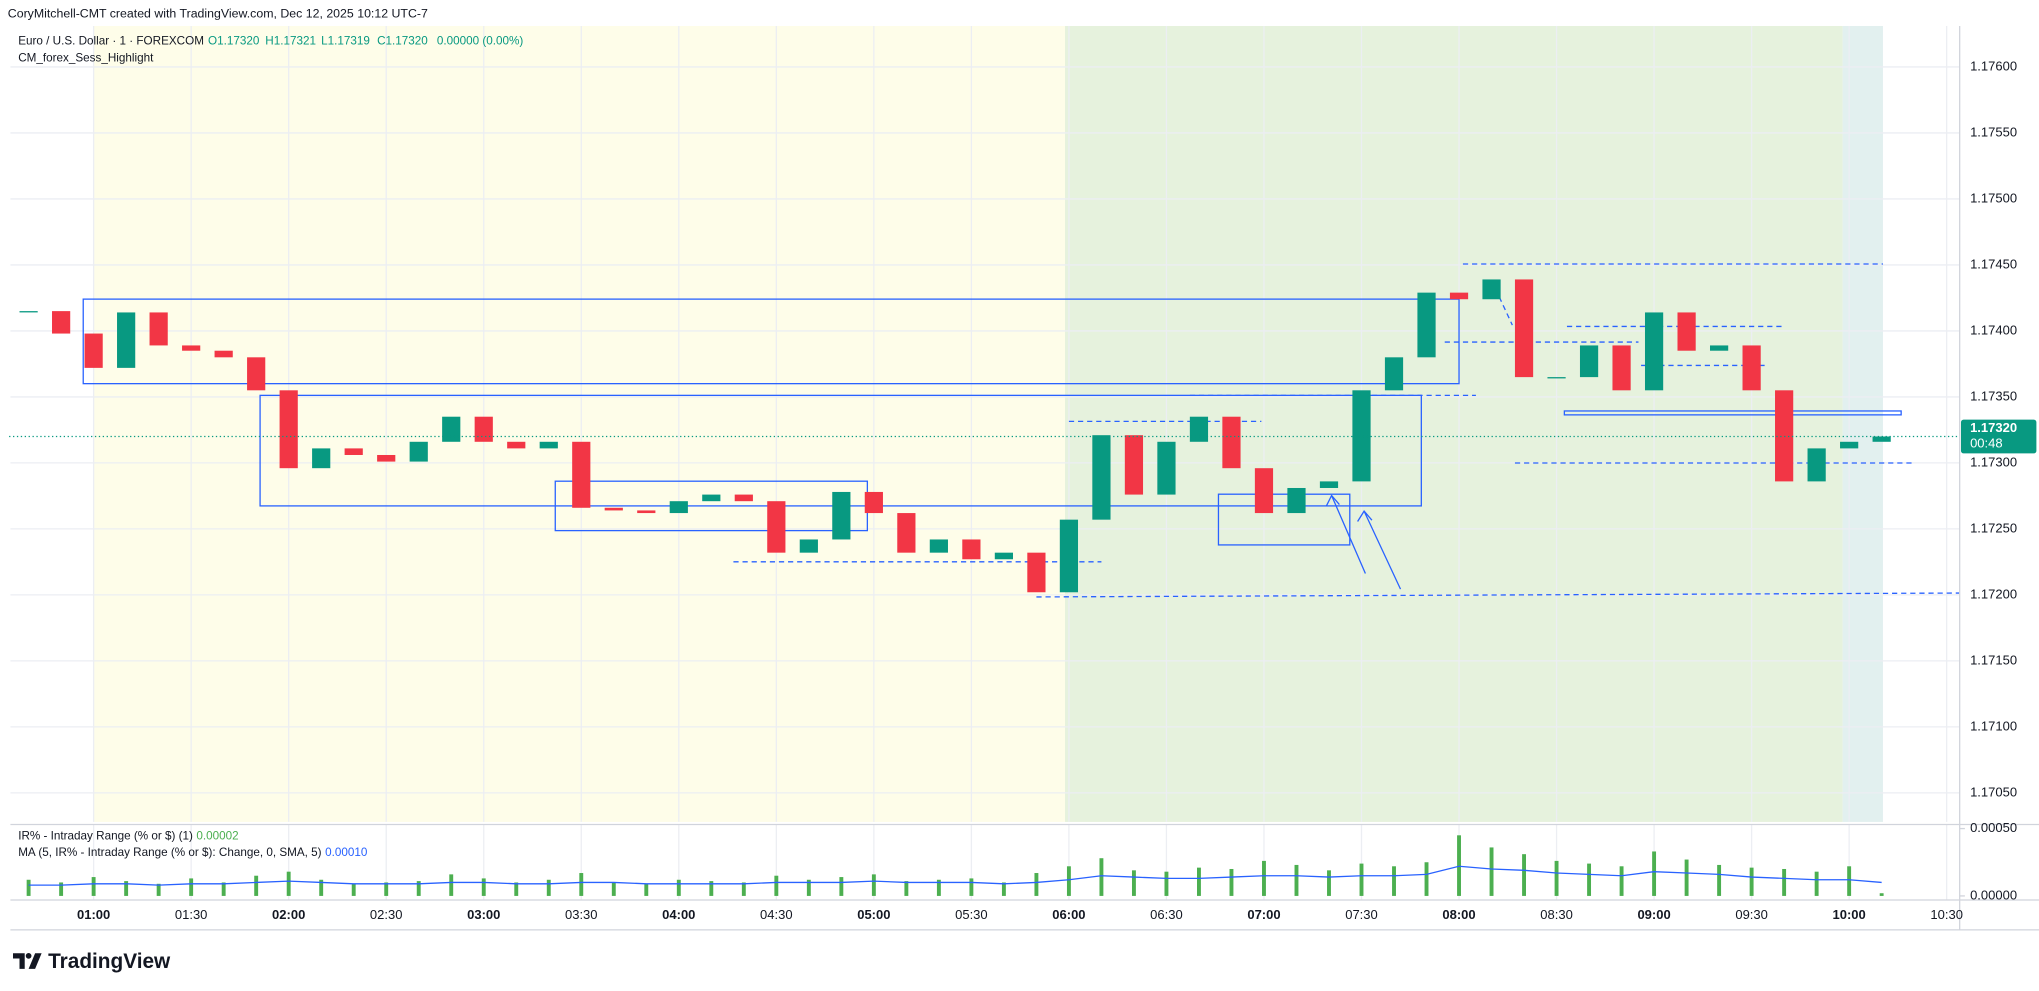  What do you see at coordinates (1379, 550) in the screenshot?
I see `arrow` at bounding box center [1379, 550].